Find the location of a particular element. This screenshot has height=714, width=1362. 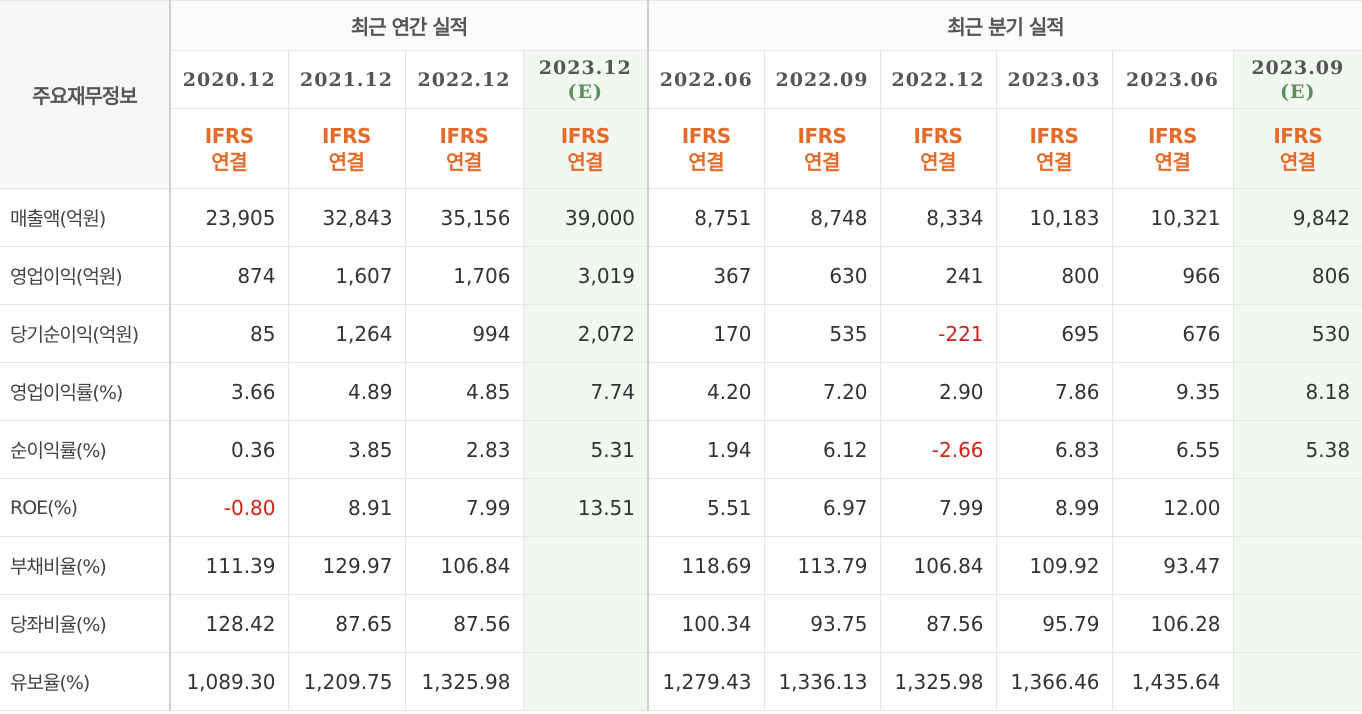

table-cell: 535 is located at coordinates (822, 333).